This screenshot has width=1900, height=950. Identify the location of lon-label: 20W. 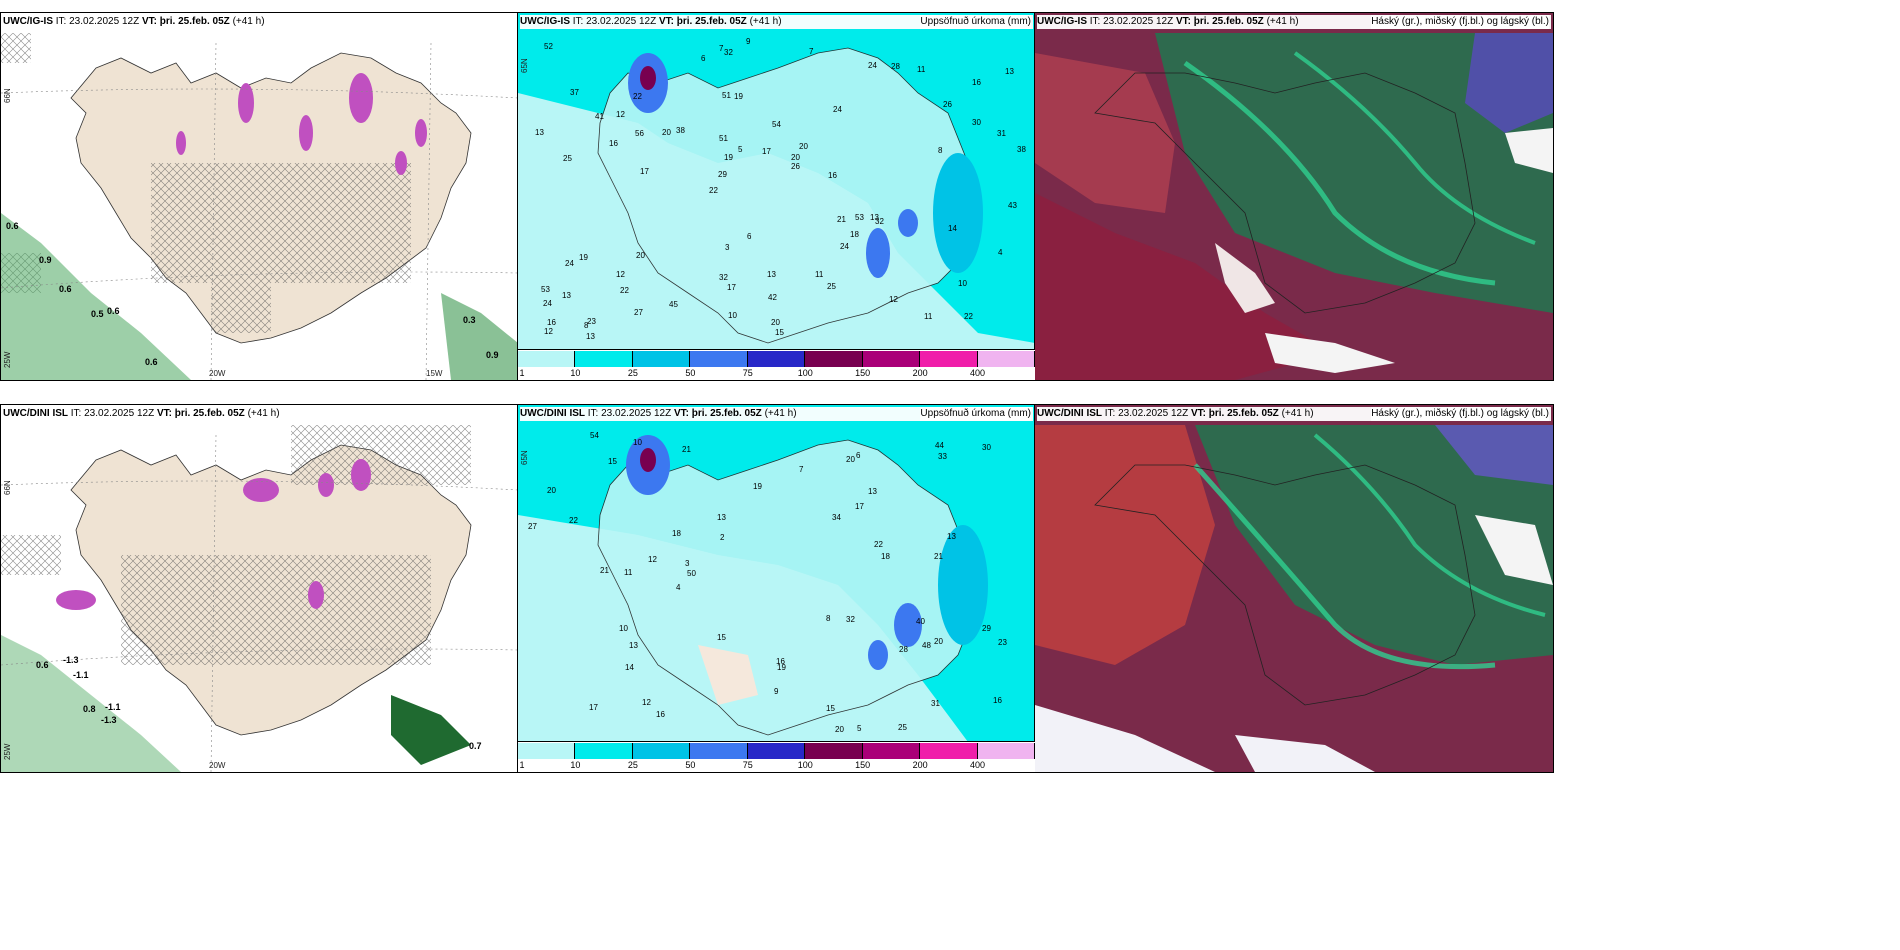
(217, 373).